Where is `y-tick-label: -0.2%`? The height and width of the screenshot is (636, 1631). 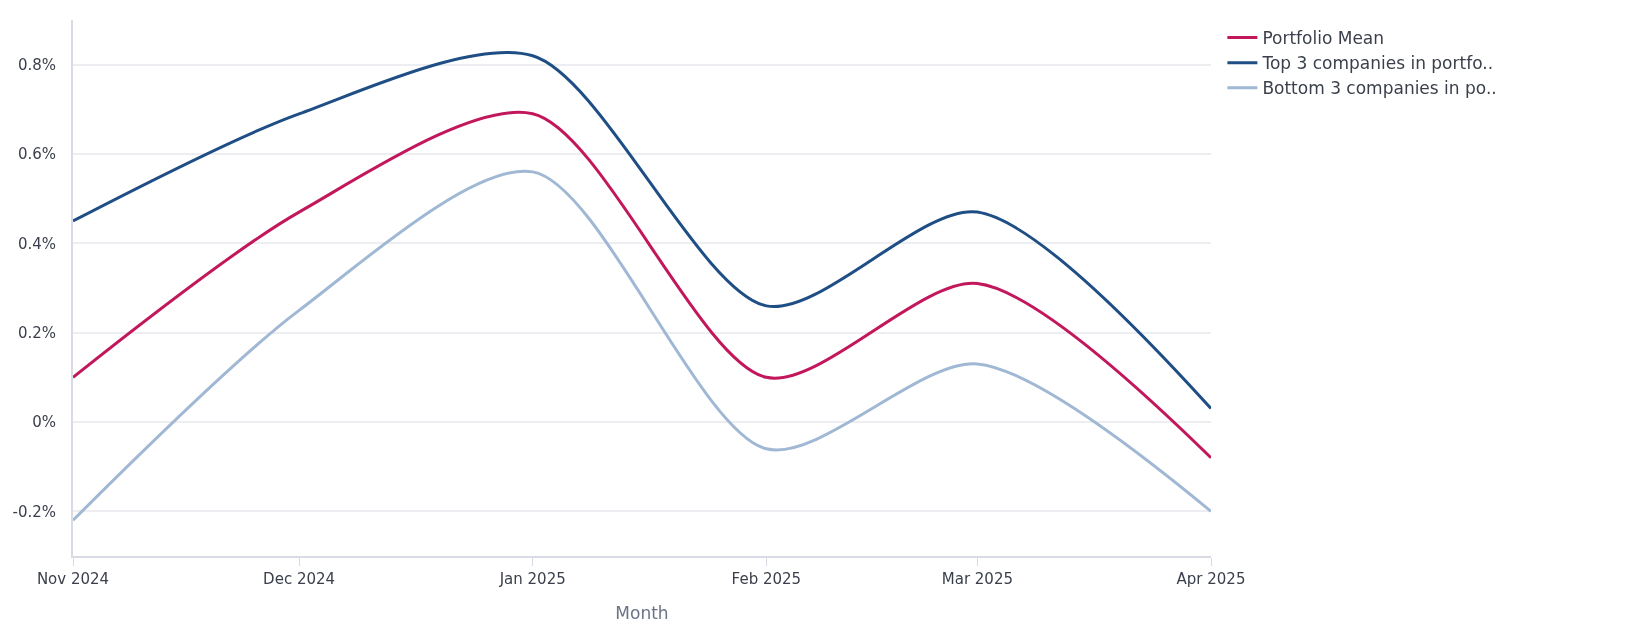 y-tick-label: -0.2% is located at coordinates (34, 511).